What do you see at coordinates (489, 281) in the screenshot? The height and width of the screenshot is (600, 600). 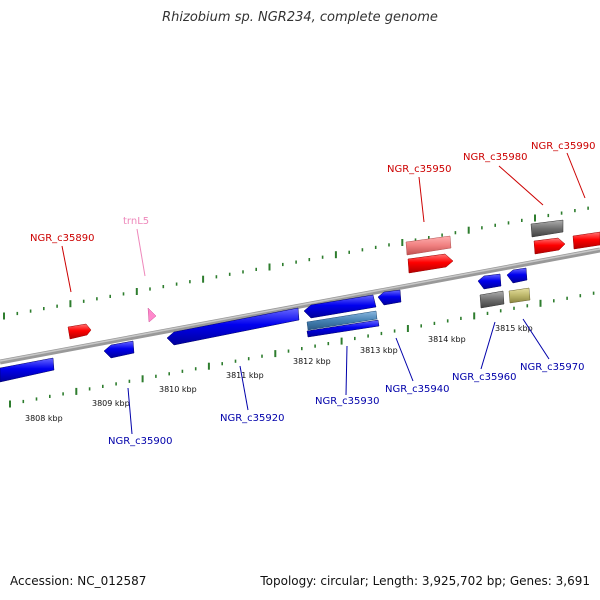 I see `gene-NGR_c35960-upper` at bounding box center [489, 281].